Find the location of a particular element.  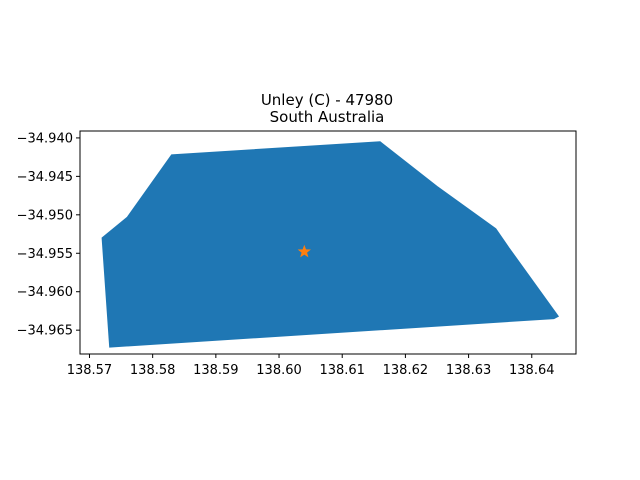

y-tick-label: −34.950 is located at coordinates (45, 215).